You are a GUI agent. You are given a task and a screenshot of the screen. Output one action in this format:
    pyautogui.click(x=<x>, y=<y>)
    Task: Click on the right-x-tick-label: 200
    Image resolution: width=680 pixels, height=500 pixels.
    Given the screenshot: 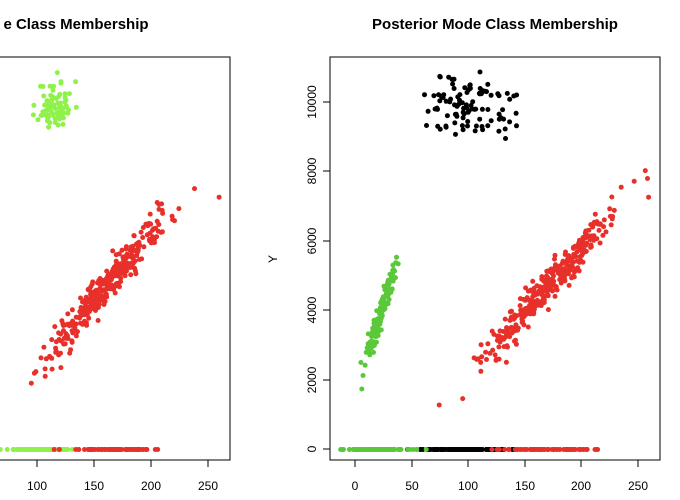 What is the action you would take?
    pyautogui.click(x=581, y=486)
    